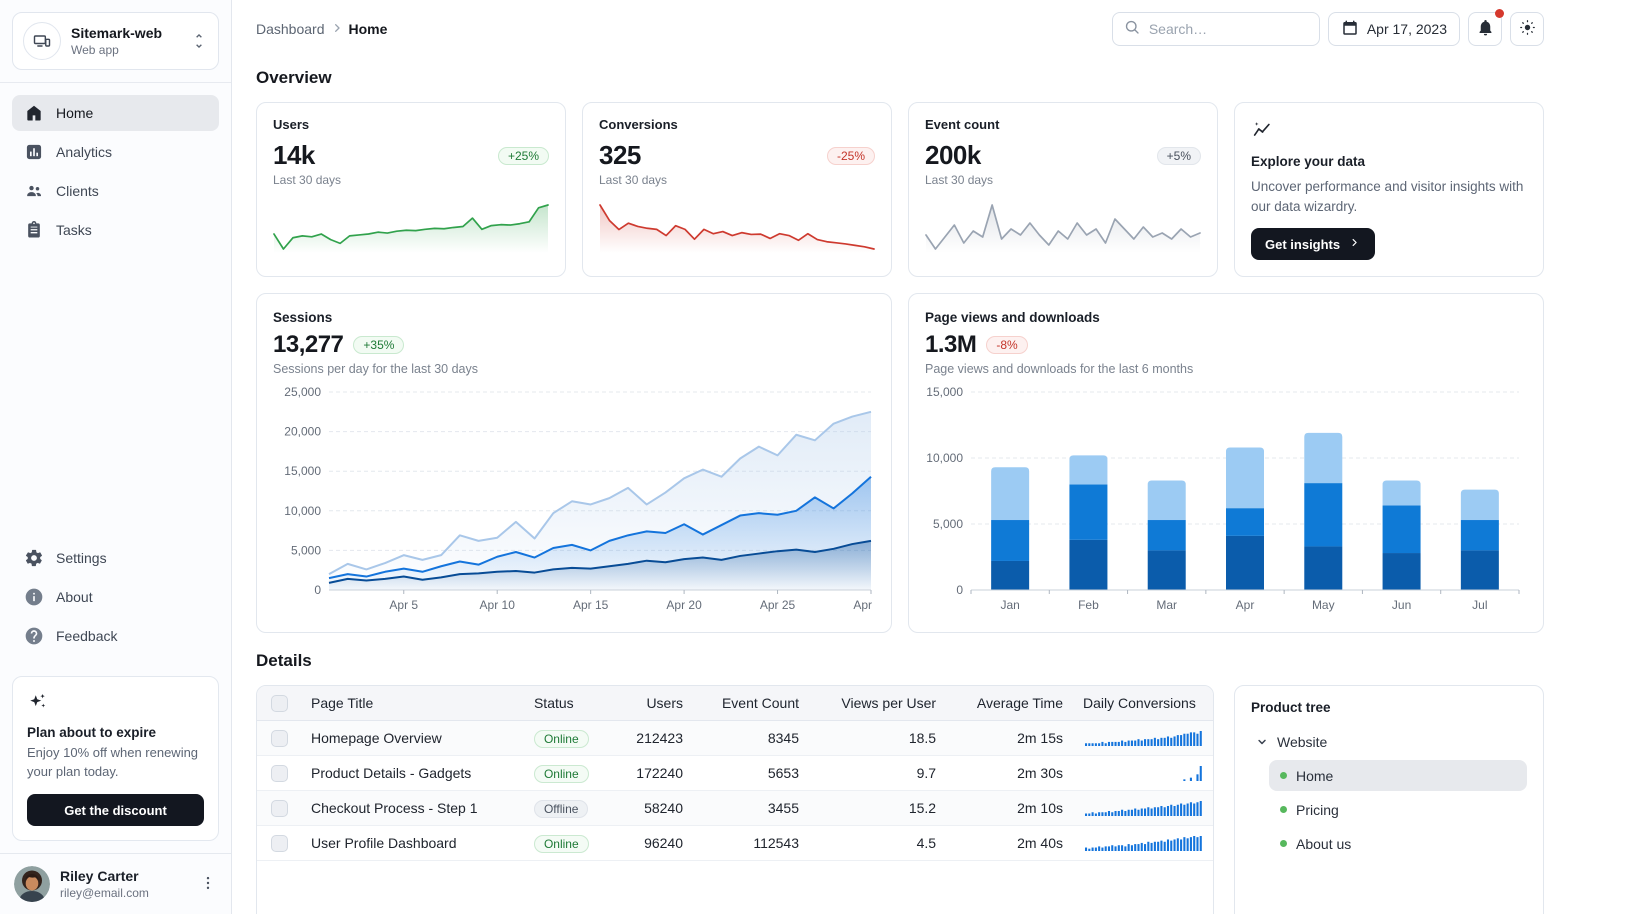 Image resolution: width=1626 pixels, height=914 pixels. I want to click on sidebar-nav-secondary: Settings About Feedback, so click(115, 597).